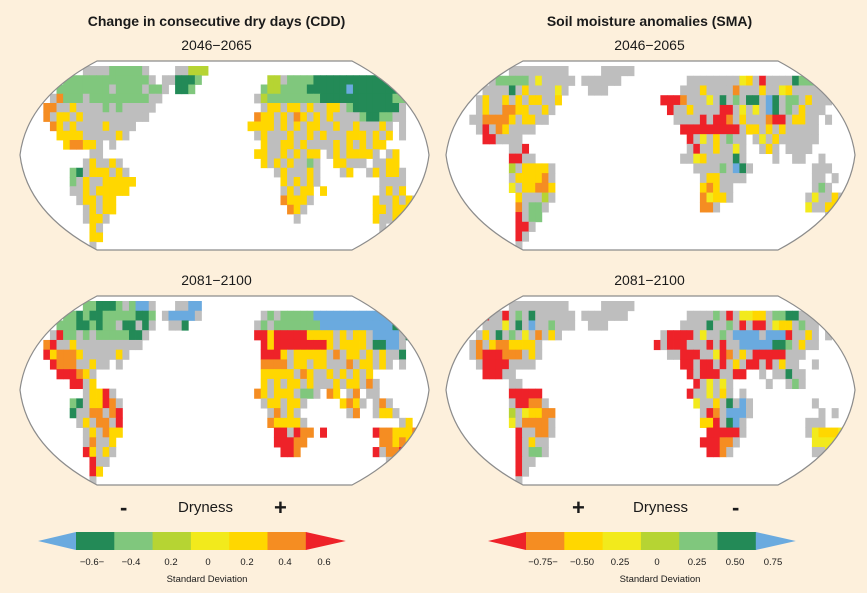 Image resolution: width=867 pixels, height=593 pixels. Describe the element at coordinates (92, 562) in the screenshot. I see `cdd-tick: −0.6−` at that location.